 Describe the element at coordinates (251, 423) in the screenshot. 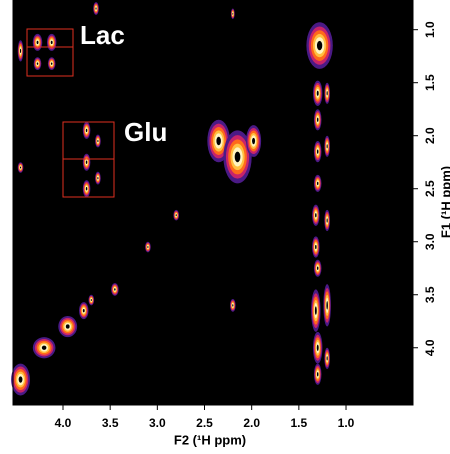

I see `x-tick-label: 2.0` at that location.